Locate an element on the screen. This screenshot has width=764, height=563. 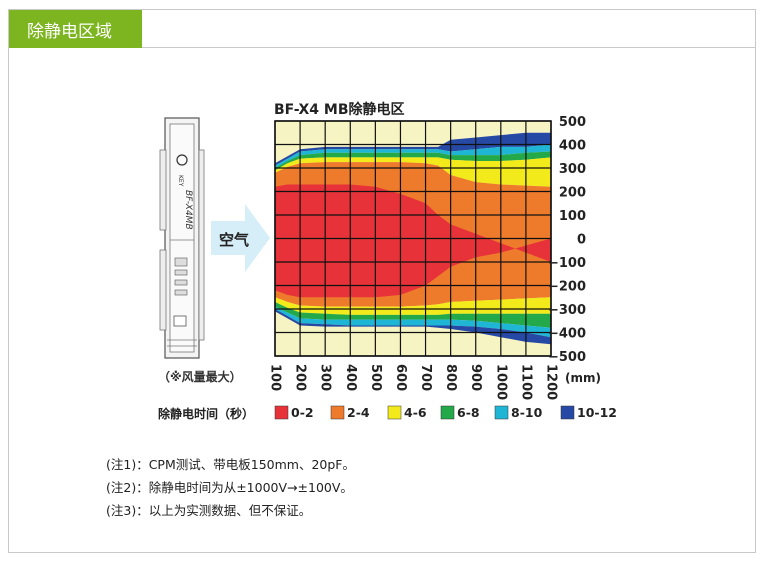
legend-label: 4-6 is located at coordinates (415, 412).